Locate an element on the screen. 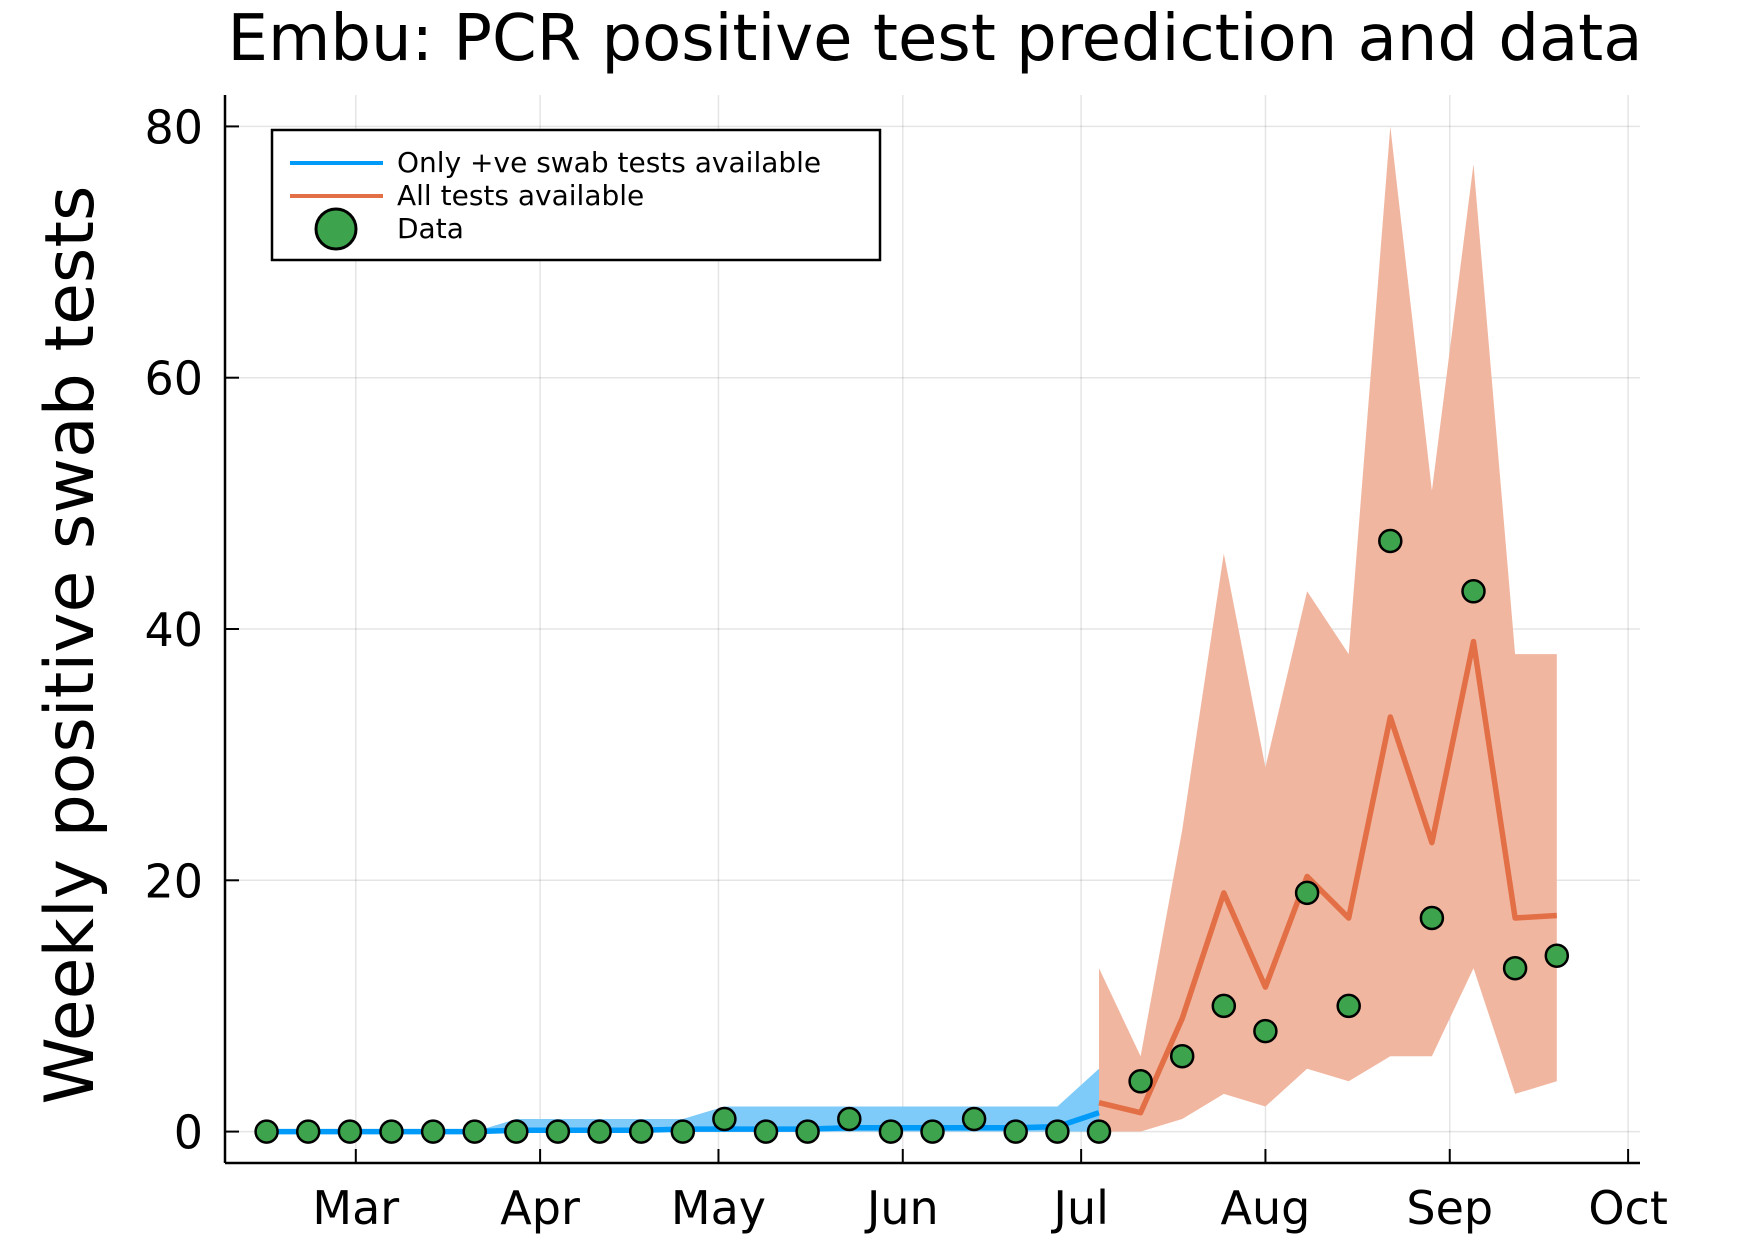 The width and height of the screenshot is (1750, 1250). x-tick-labels: Mar Apr May Jun Jul Aug Sep Oct is located at coordinates (989, 1208).